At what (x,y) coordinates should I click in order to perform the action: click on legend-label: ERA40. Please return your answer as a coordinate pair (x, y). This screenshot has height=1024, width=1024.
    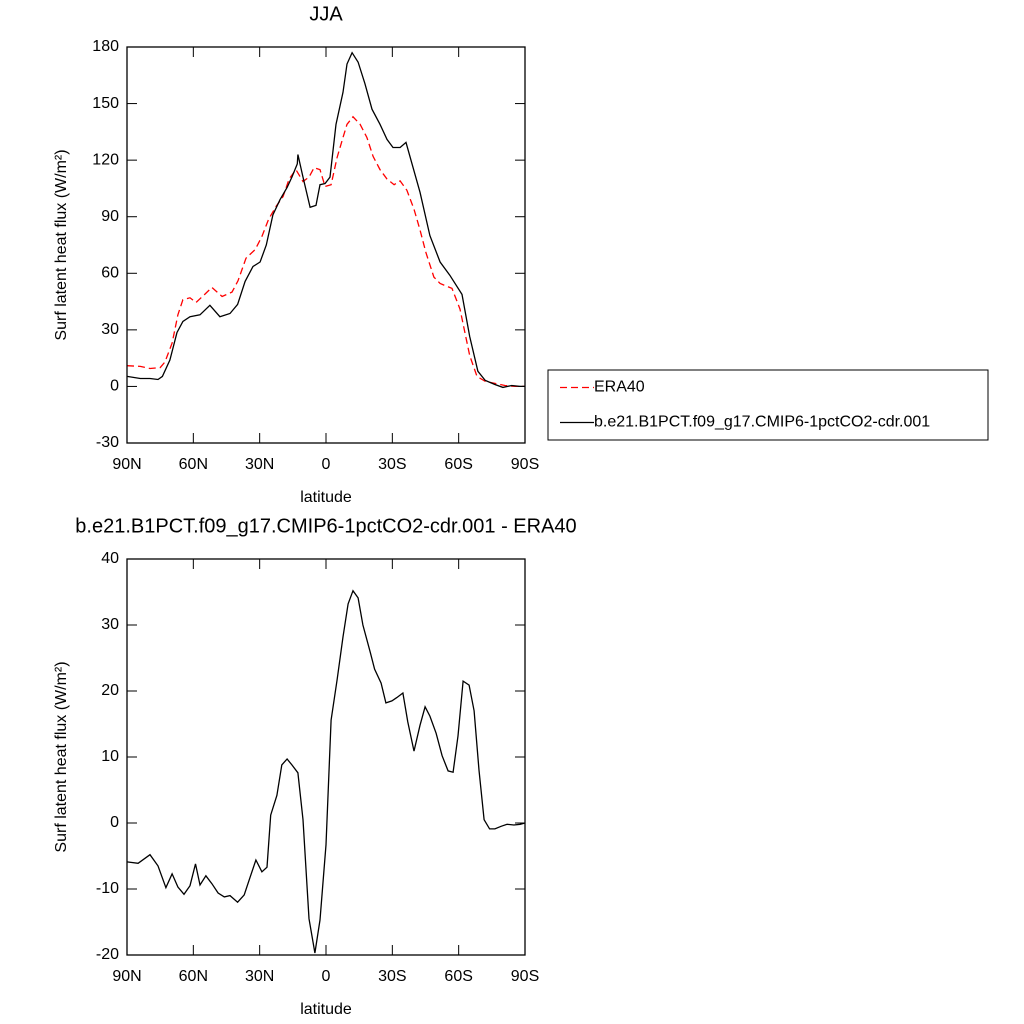
    Looking at the image, I should click on (619, 387).